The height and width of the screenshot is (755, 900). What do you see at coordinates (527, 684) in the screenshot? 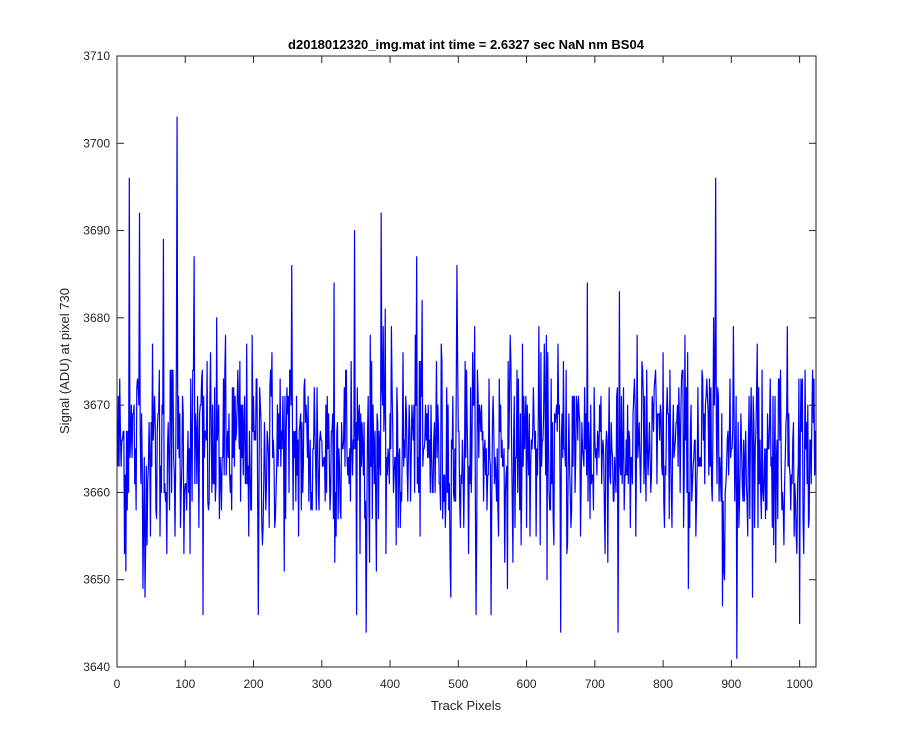
I see `x-tick-label: 600` at bounding box center [527, 684].